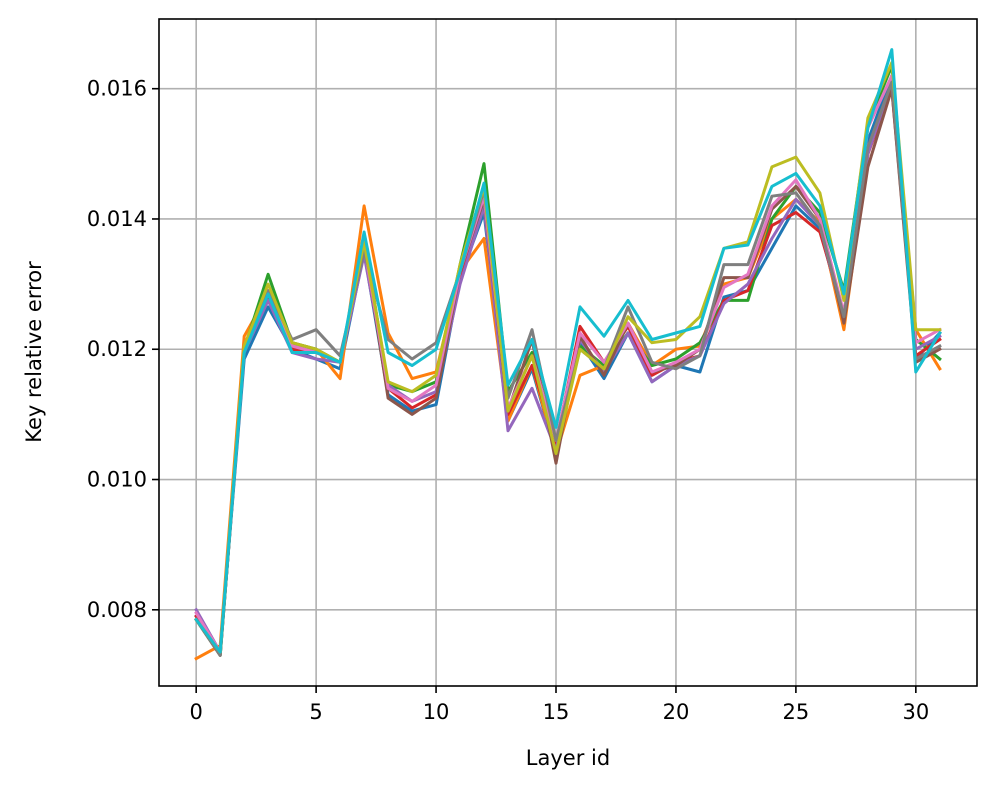  Describe the element at coordinates (568, 758) in the screenshot. I see `x-axis-title: Layer id` at that location.